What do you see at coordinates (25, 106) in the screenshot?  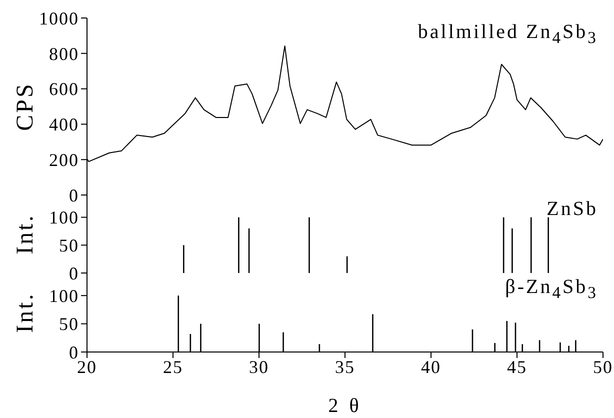 I see `y-axis-title: CPS` at bounding box center [25, 106].